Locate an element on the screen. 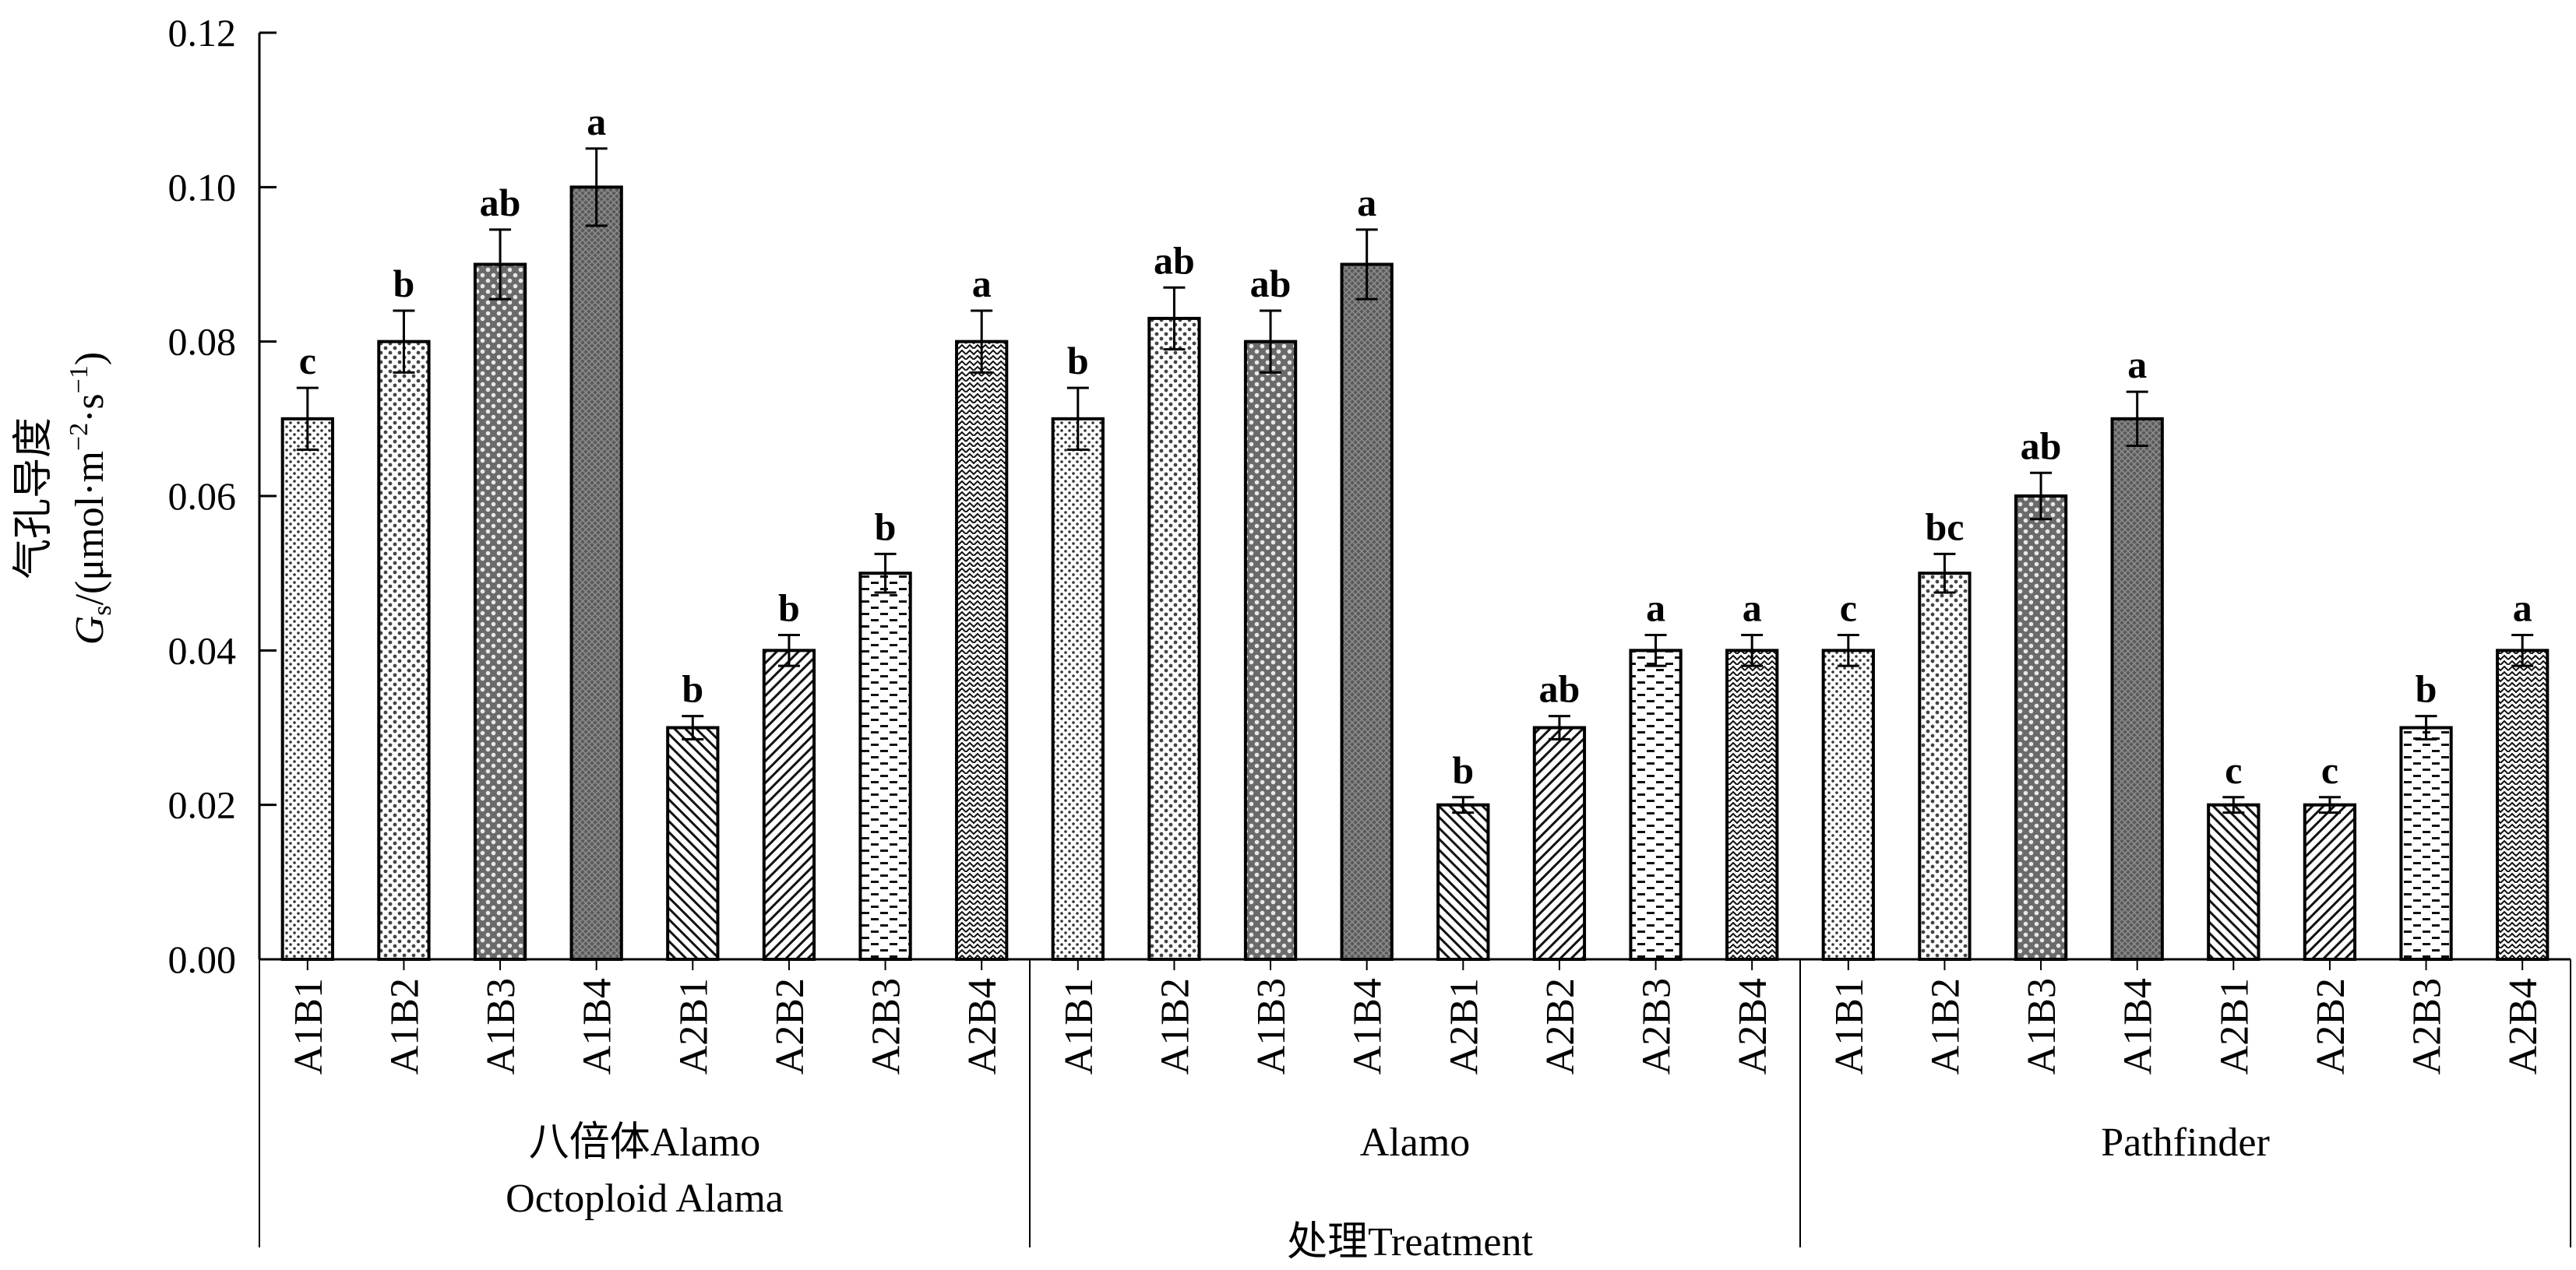 This screenshot has width=2576, height=1270. y-tick-label: 0.10 is located at coordinates (203, 187).